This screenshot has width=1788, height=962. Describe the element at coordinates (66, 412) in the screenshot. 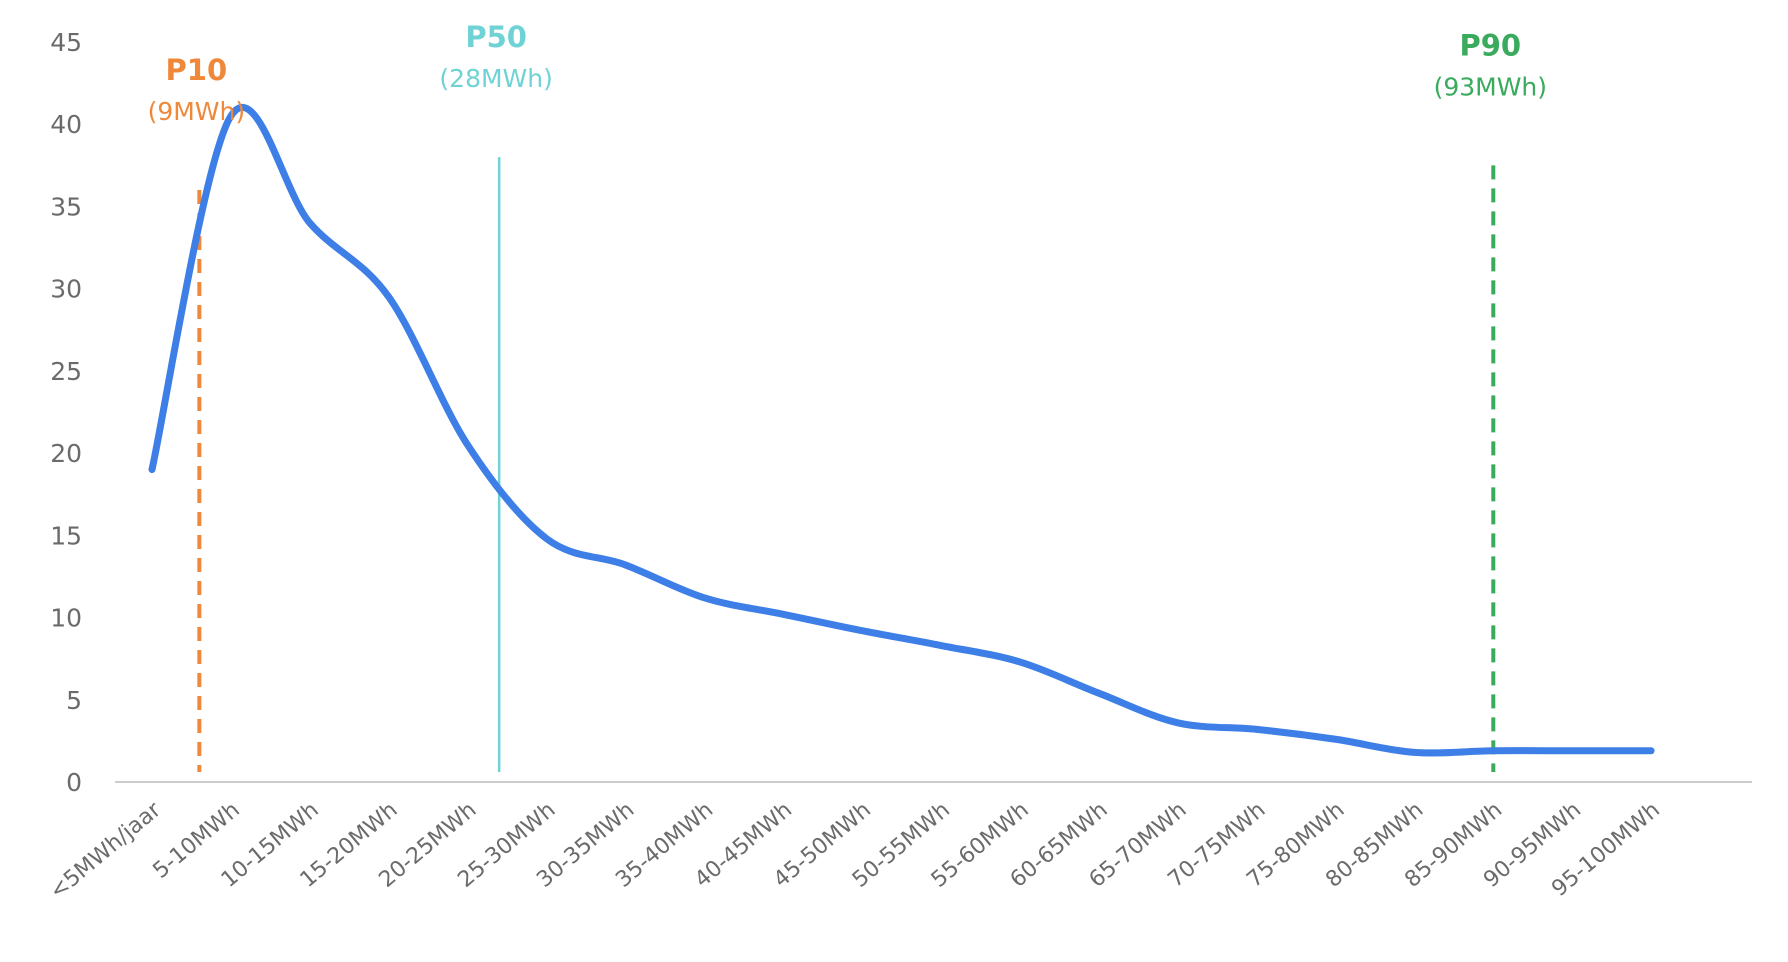

I see `y-axis-ticks: 0 5 10 15 20 25 30 35 40 45` at that location.